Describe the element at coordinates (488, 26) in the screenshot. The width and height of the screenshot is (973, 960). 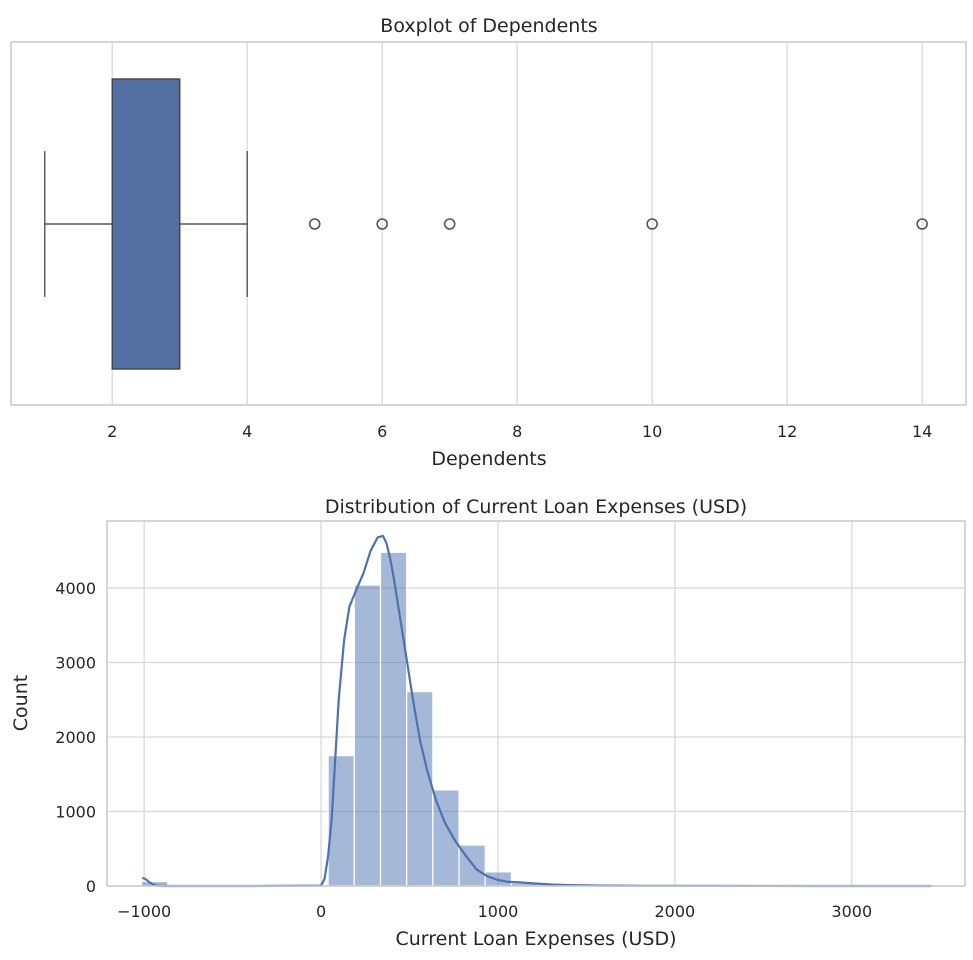
I see `boxplot-title: Boxplot of Dependents` at that location.